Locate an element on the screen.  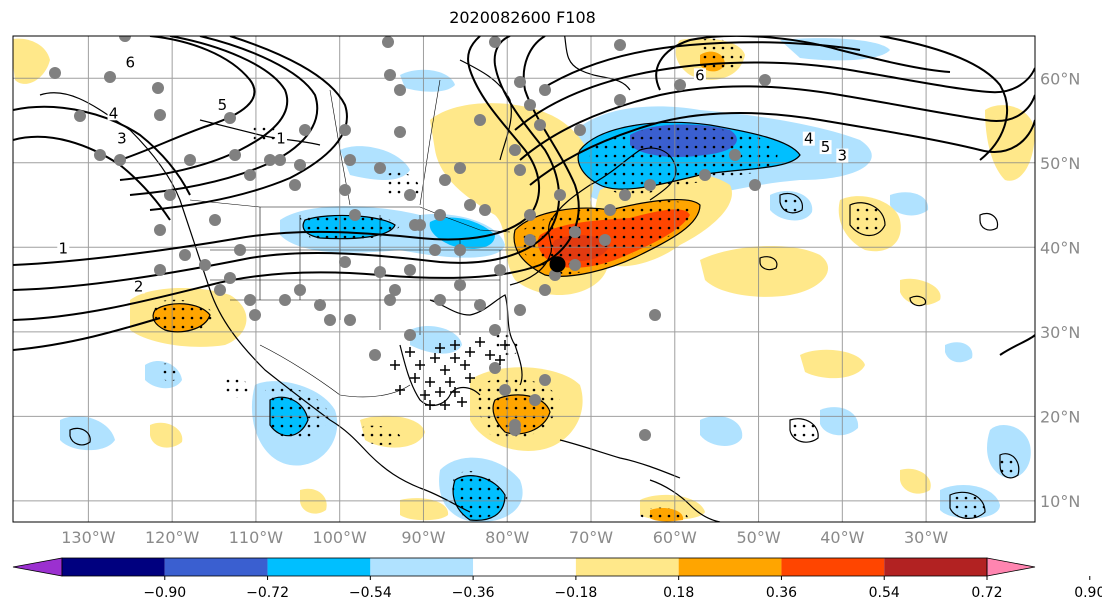
lon-tick-label: 100°W is located at coordinates (340, 537).